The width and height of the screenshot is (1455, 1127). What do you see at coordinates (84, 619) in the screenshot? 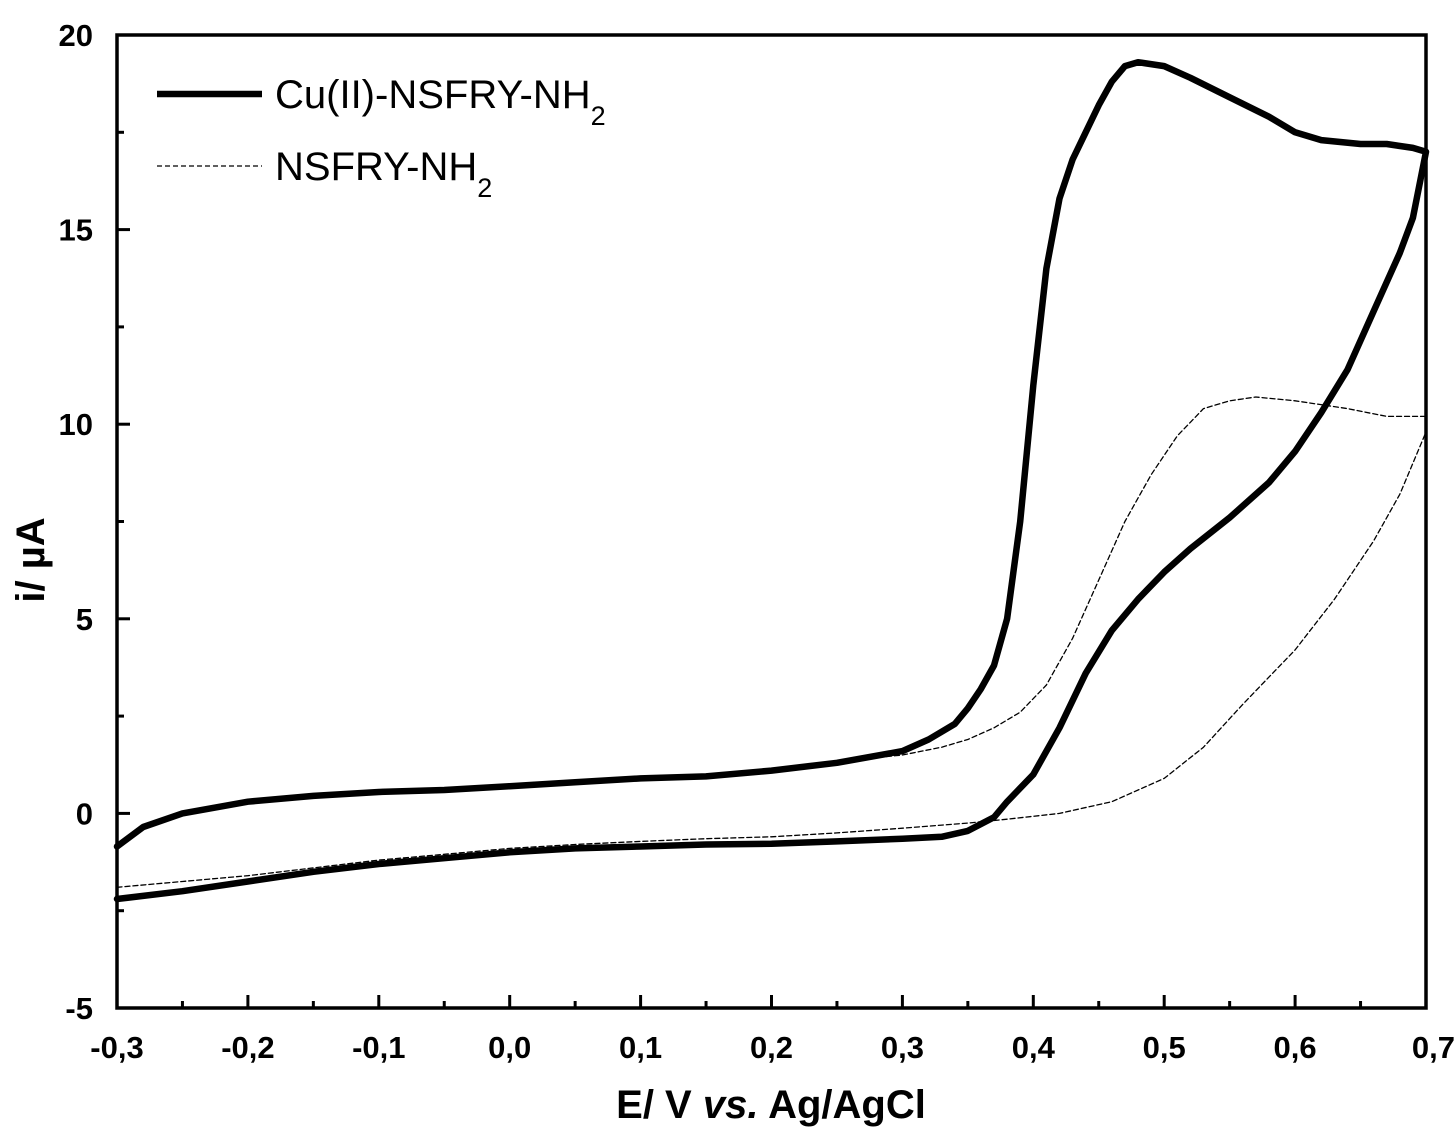
I see `y-tick-label: 5` at bounding box center [84, 619].